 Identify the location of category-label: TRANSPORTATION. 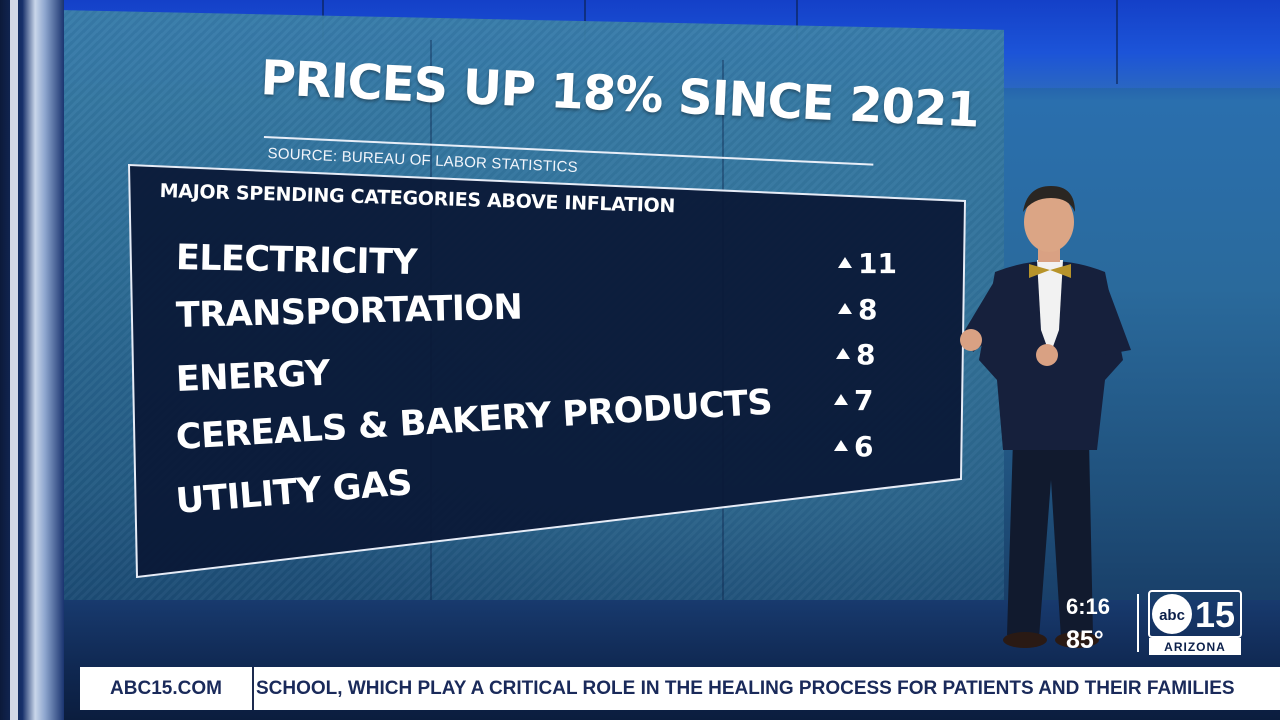
(349, 311).